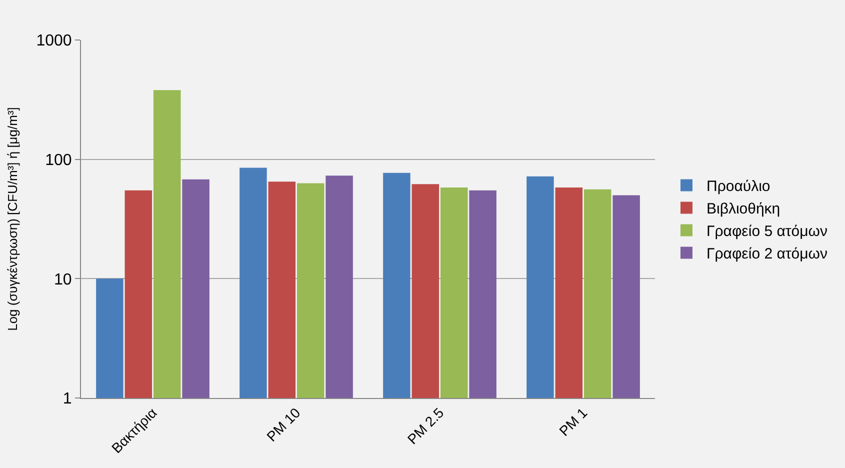  What do you see at coordinates (573, 421) in the screenshot?
I see `x-tick-label: PM 1` at bounding box center [573, 421].